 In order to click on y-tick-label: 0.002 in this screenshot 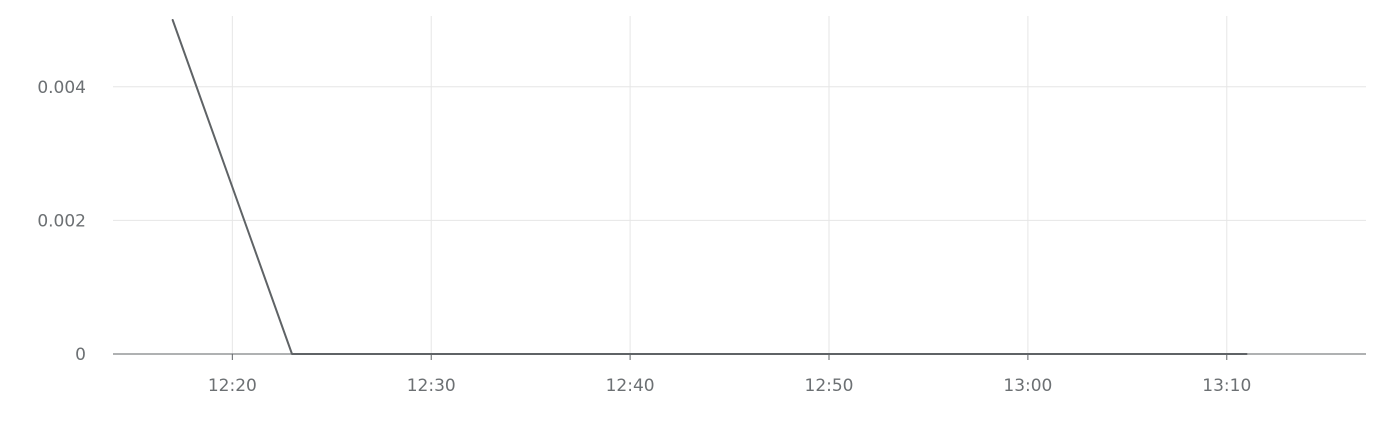, I will do `click(61, 221)`.